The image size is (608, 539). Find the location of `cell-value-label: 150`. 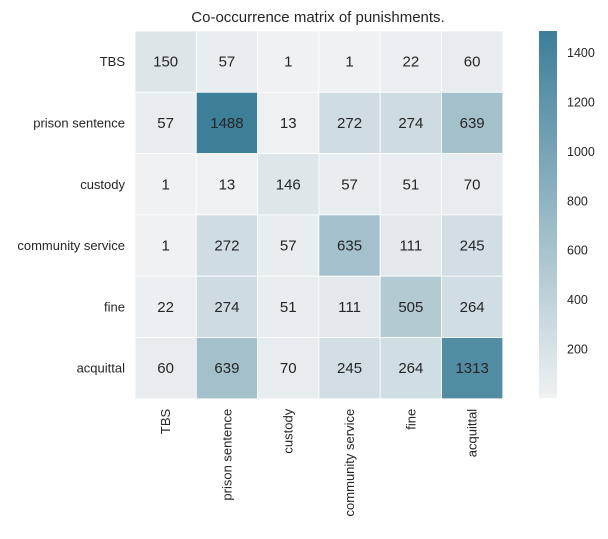

cell-value-label: 150 is located at coordinates (165, 62).